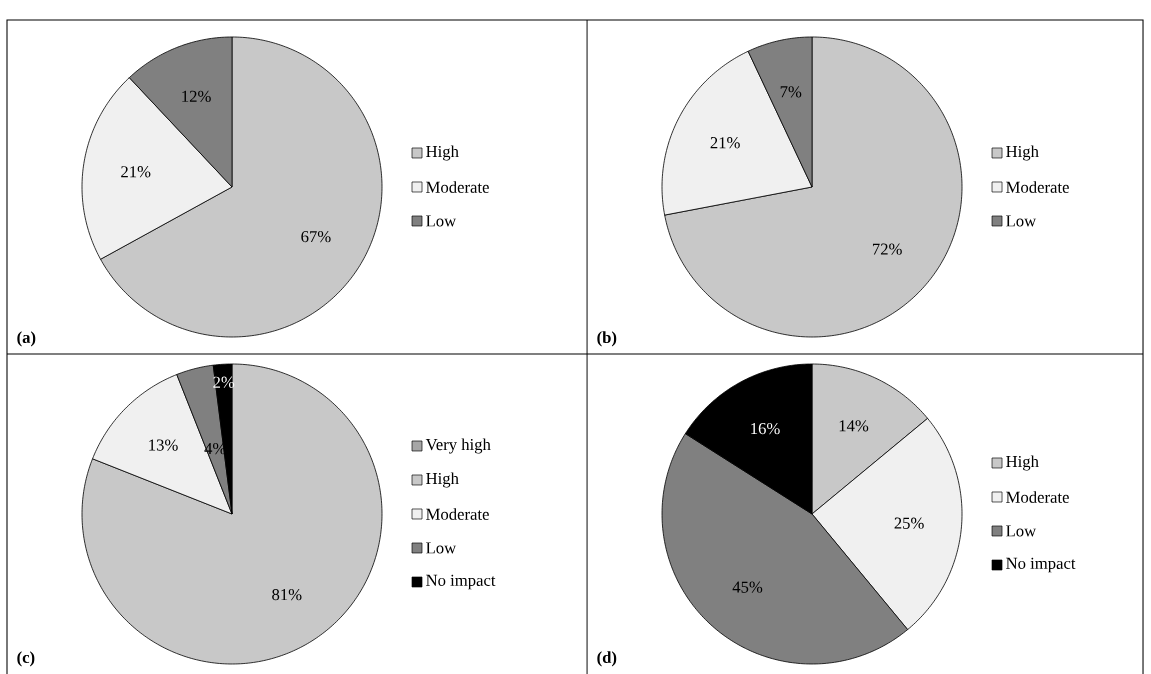 This screenshot has height=674, width=1151. Describe the element at coordinates (458, 446) in the screenshot. I see `legend-label: Very high` at that location.